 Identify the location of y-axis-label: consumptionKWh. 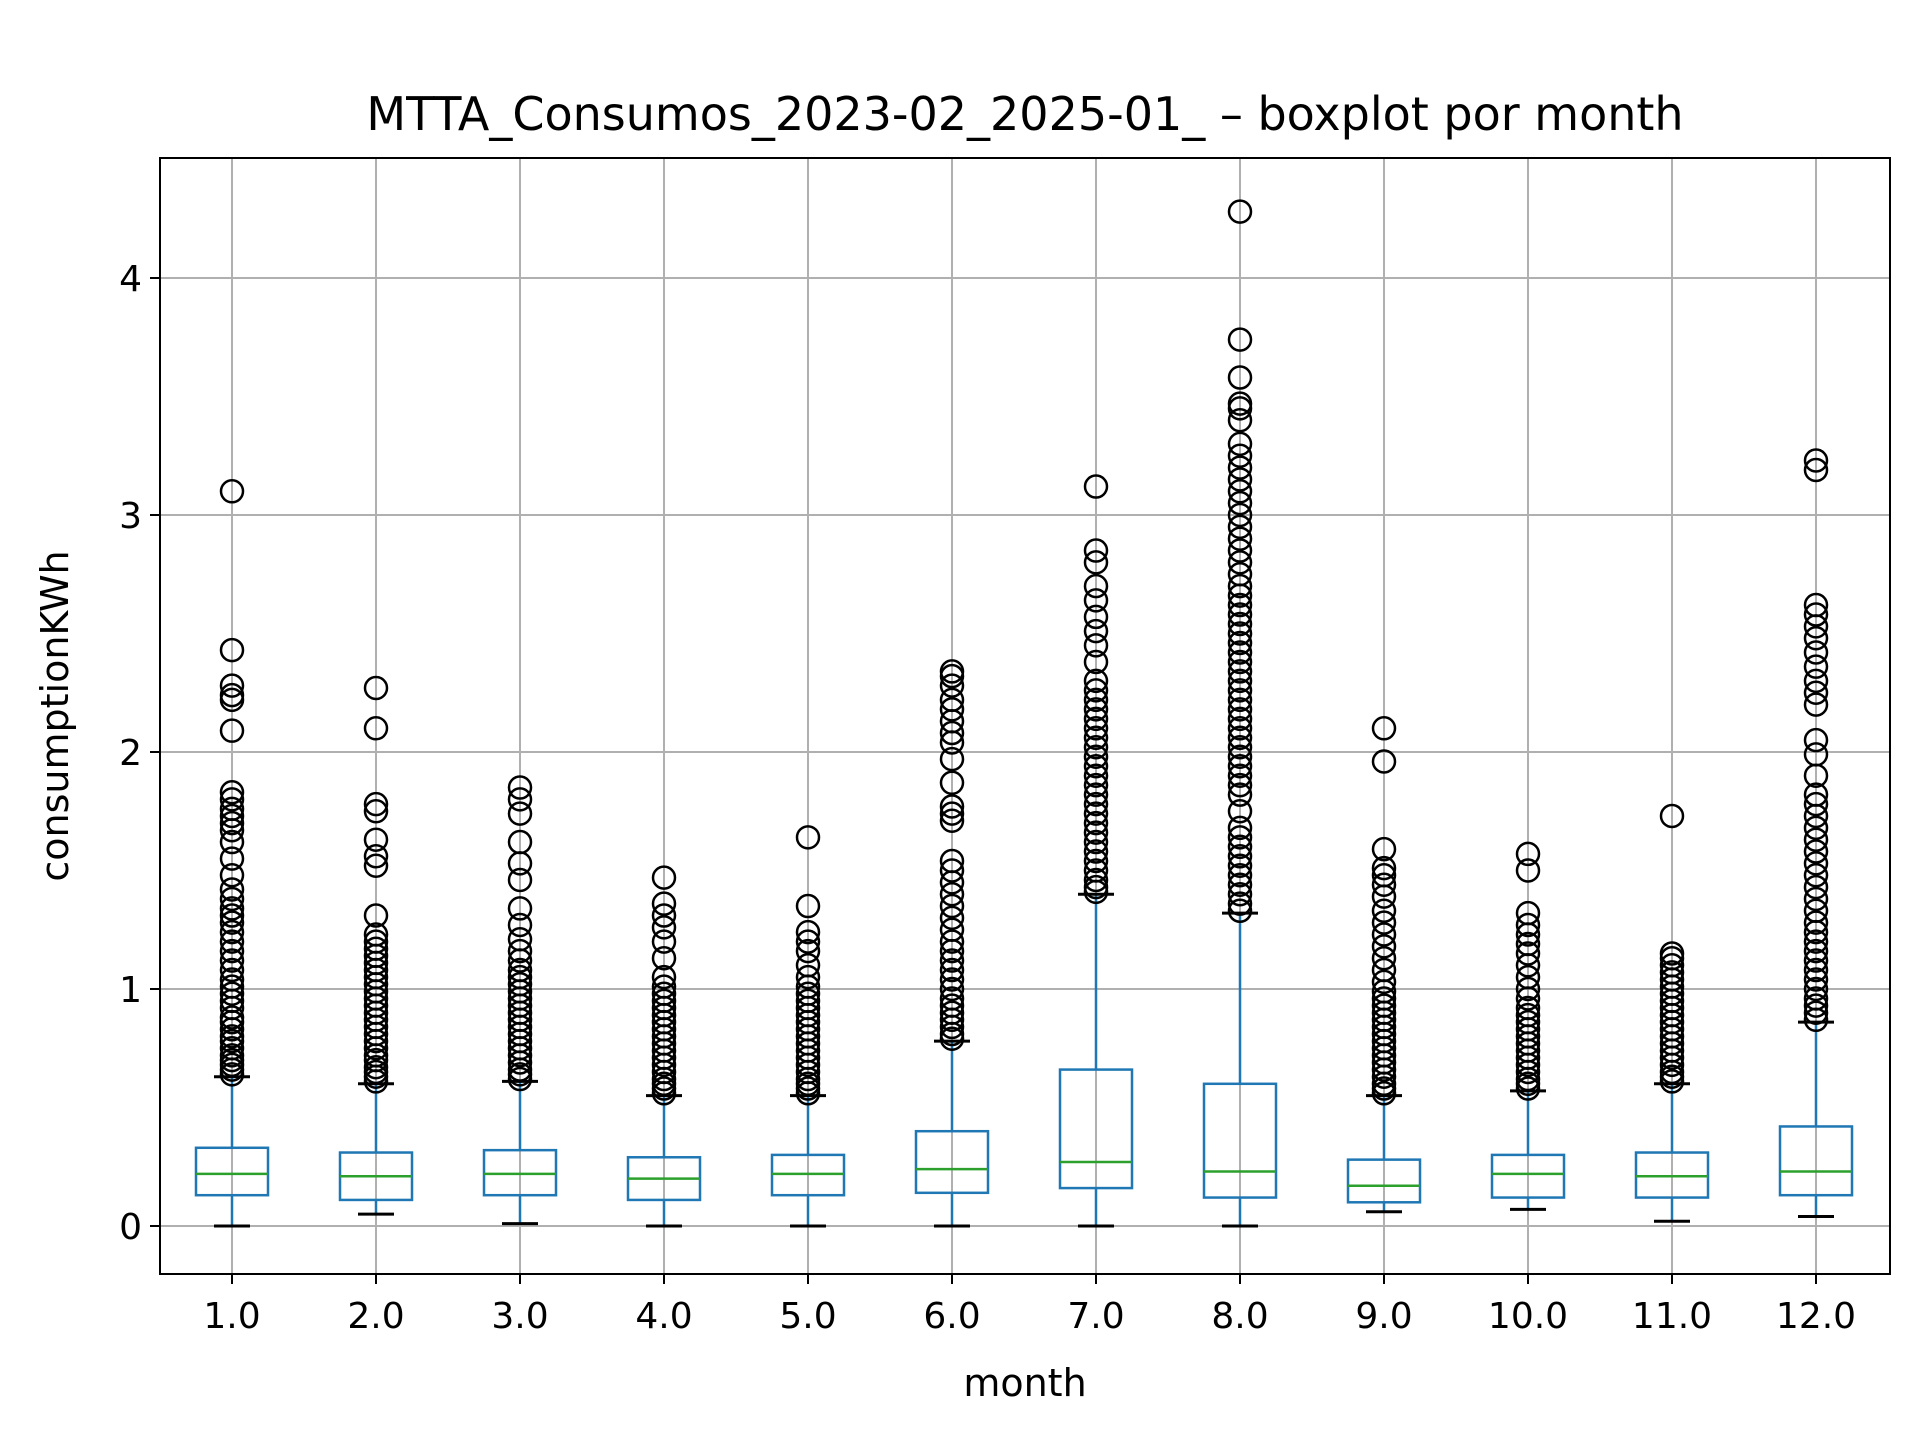
(55, 715).